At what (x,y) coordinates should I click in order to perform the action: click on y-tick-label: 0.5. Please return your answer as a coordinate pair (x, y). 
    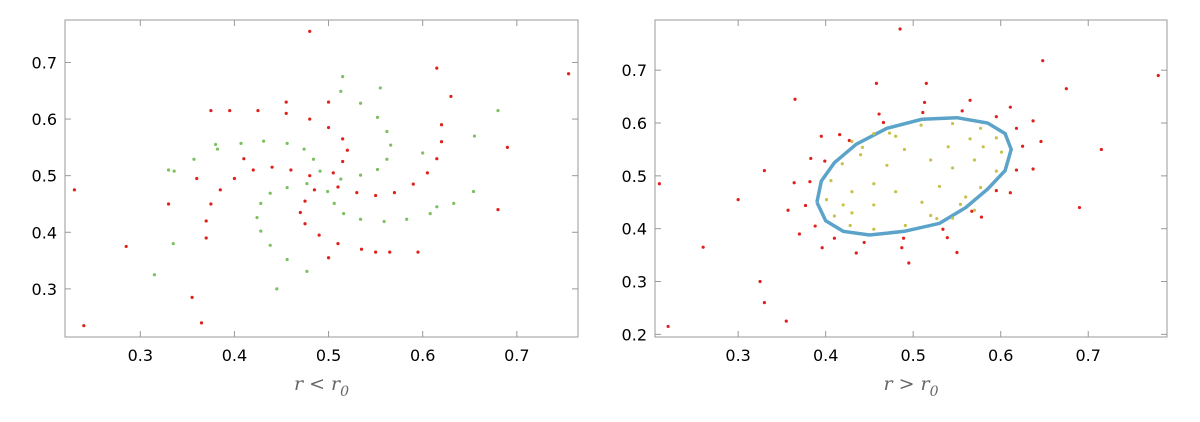
    Looking at the image, I should click on (634, 176).